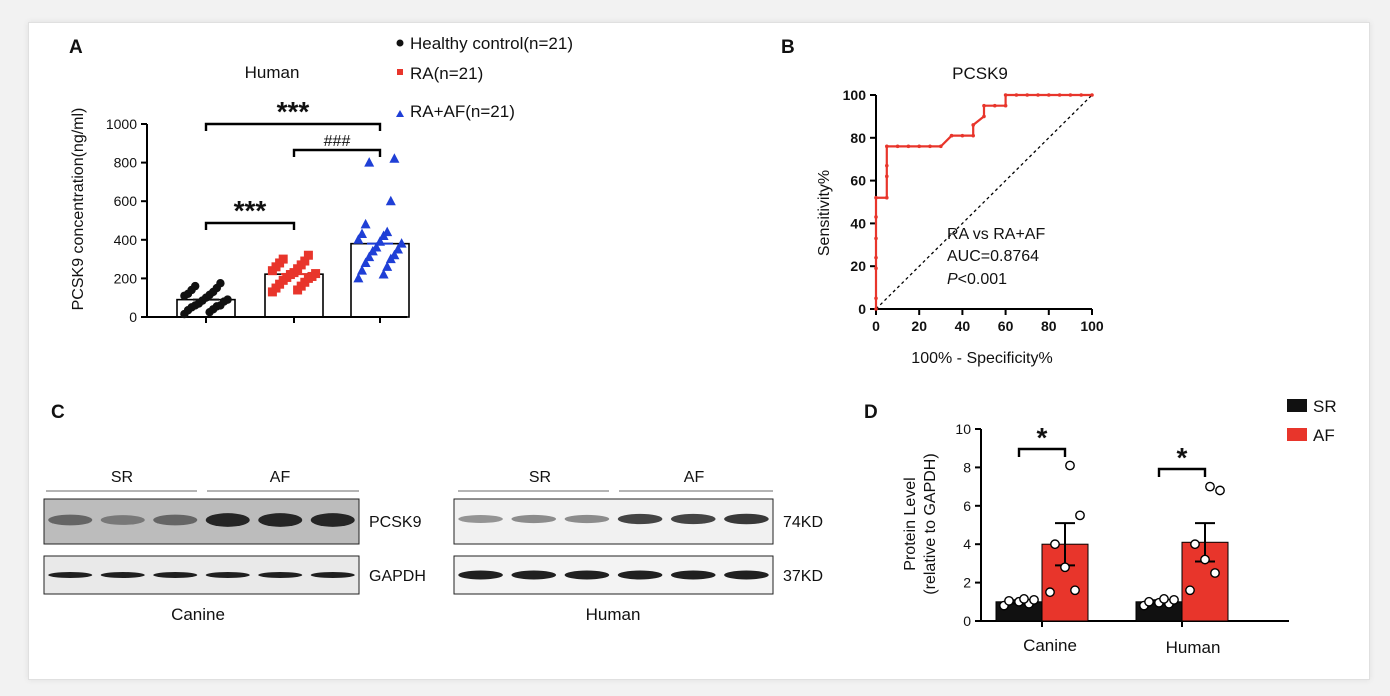 This screenshot has width=1390, height=696. I want to click on panel-d-y-tick-label: 6, so click(967, 506).